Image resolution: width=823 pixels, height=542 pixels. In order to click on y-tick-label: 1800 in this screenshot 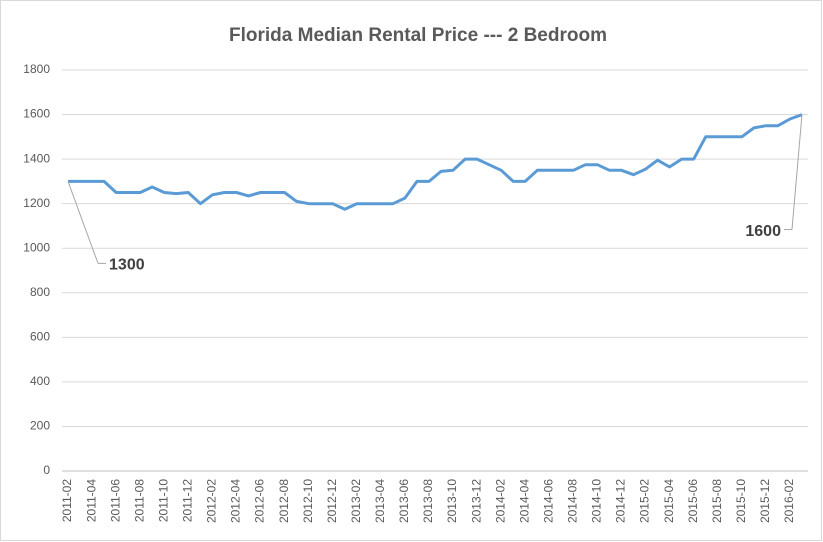, I will do `click(36, 69)`.